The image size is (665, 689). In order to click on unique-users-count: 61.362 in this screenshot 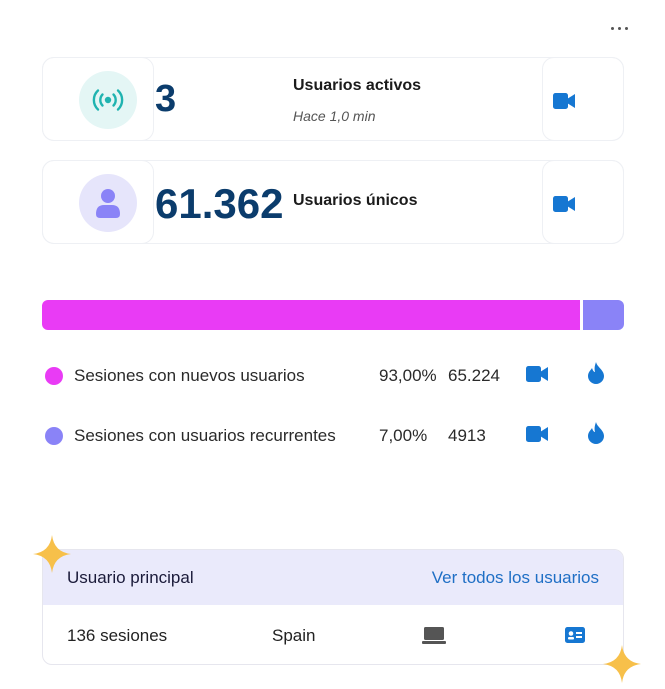, I will do `click(219, 203)`.